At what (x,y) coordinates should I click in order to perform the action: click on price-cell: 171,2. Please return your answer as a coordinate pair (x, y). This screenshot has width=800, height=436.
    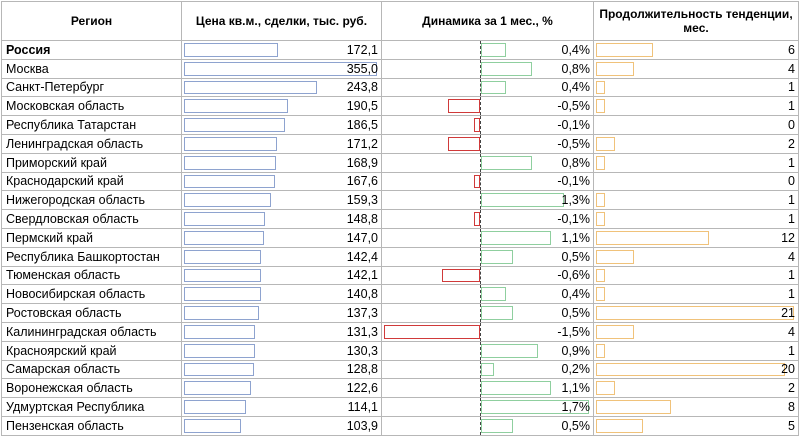
    Looking at the image, I should click on (281, 143).